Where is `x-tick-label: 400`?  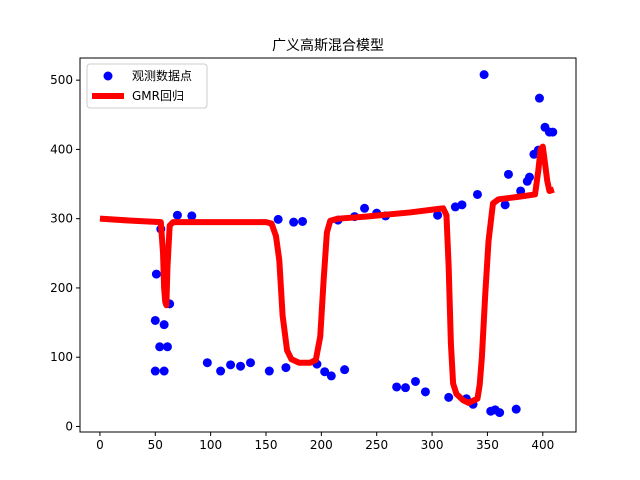 x-tick-label: 400 is located at coordinates (542, 445).